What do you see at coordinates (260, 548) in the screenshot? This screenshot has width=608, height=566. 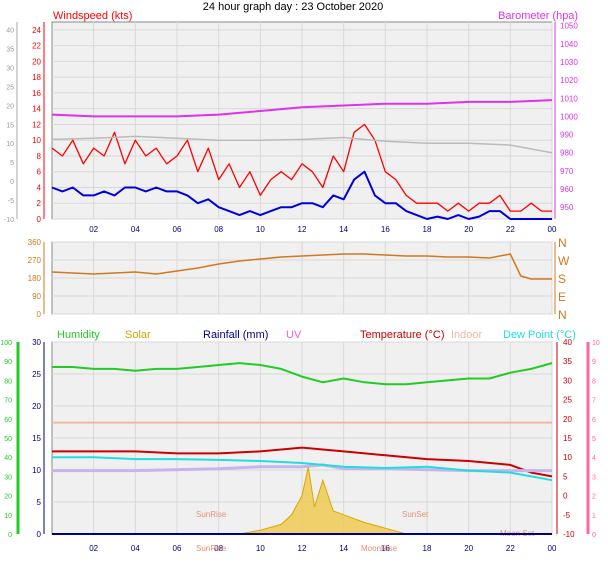 I see `x-tick-label: 10` at bounding box center [260, 548].